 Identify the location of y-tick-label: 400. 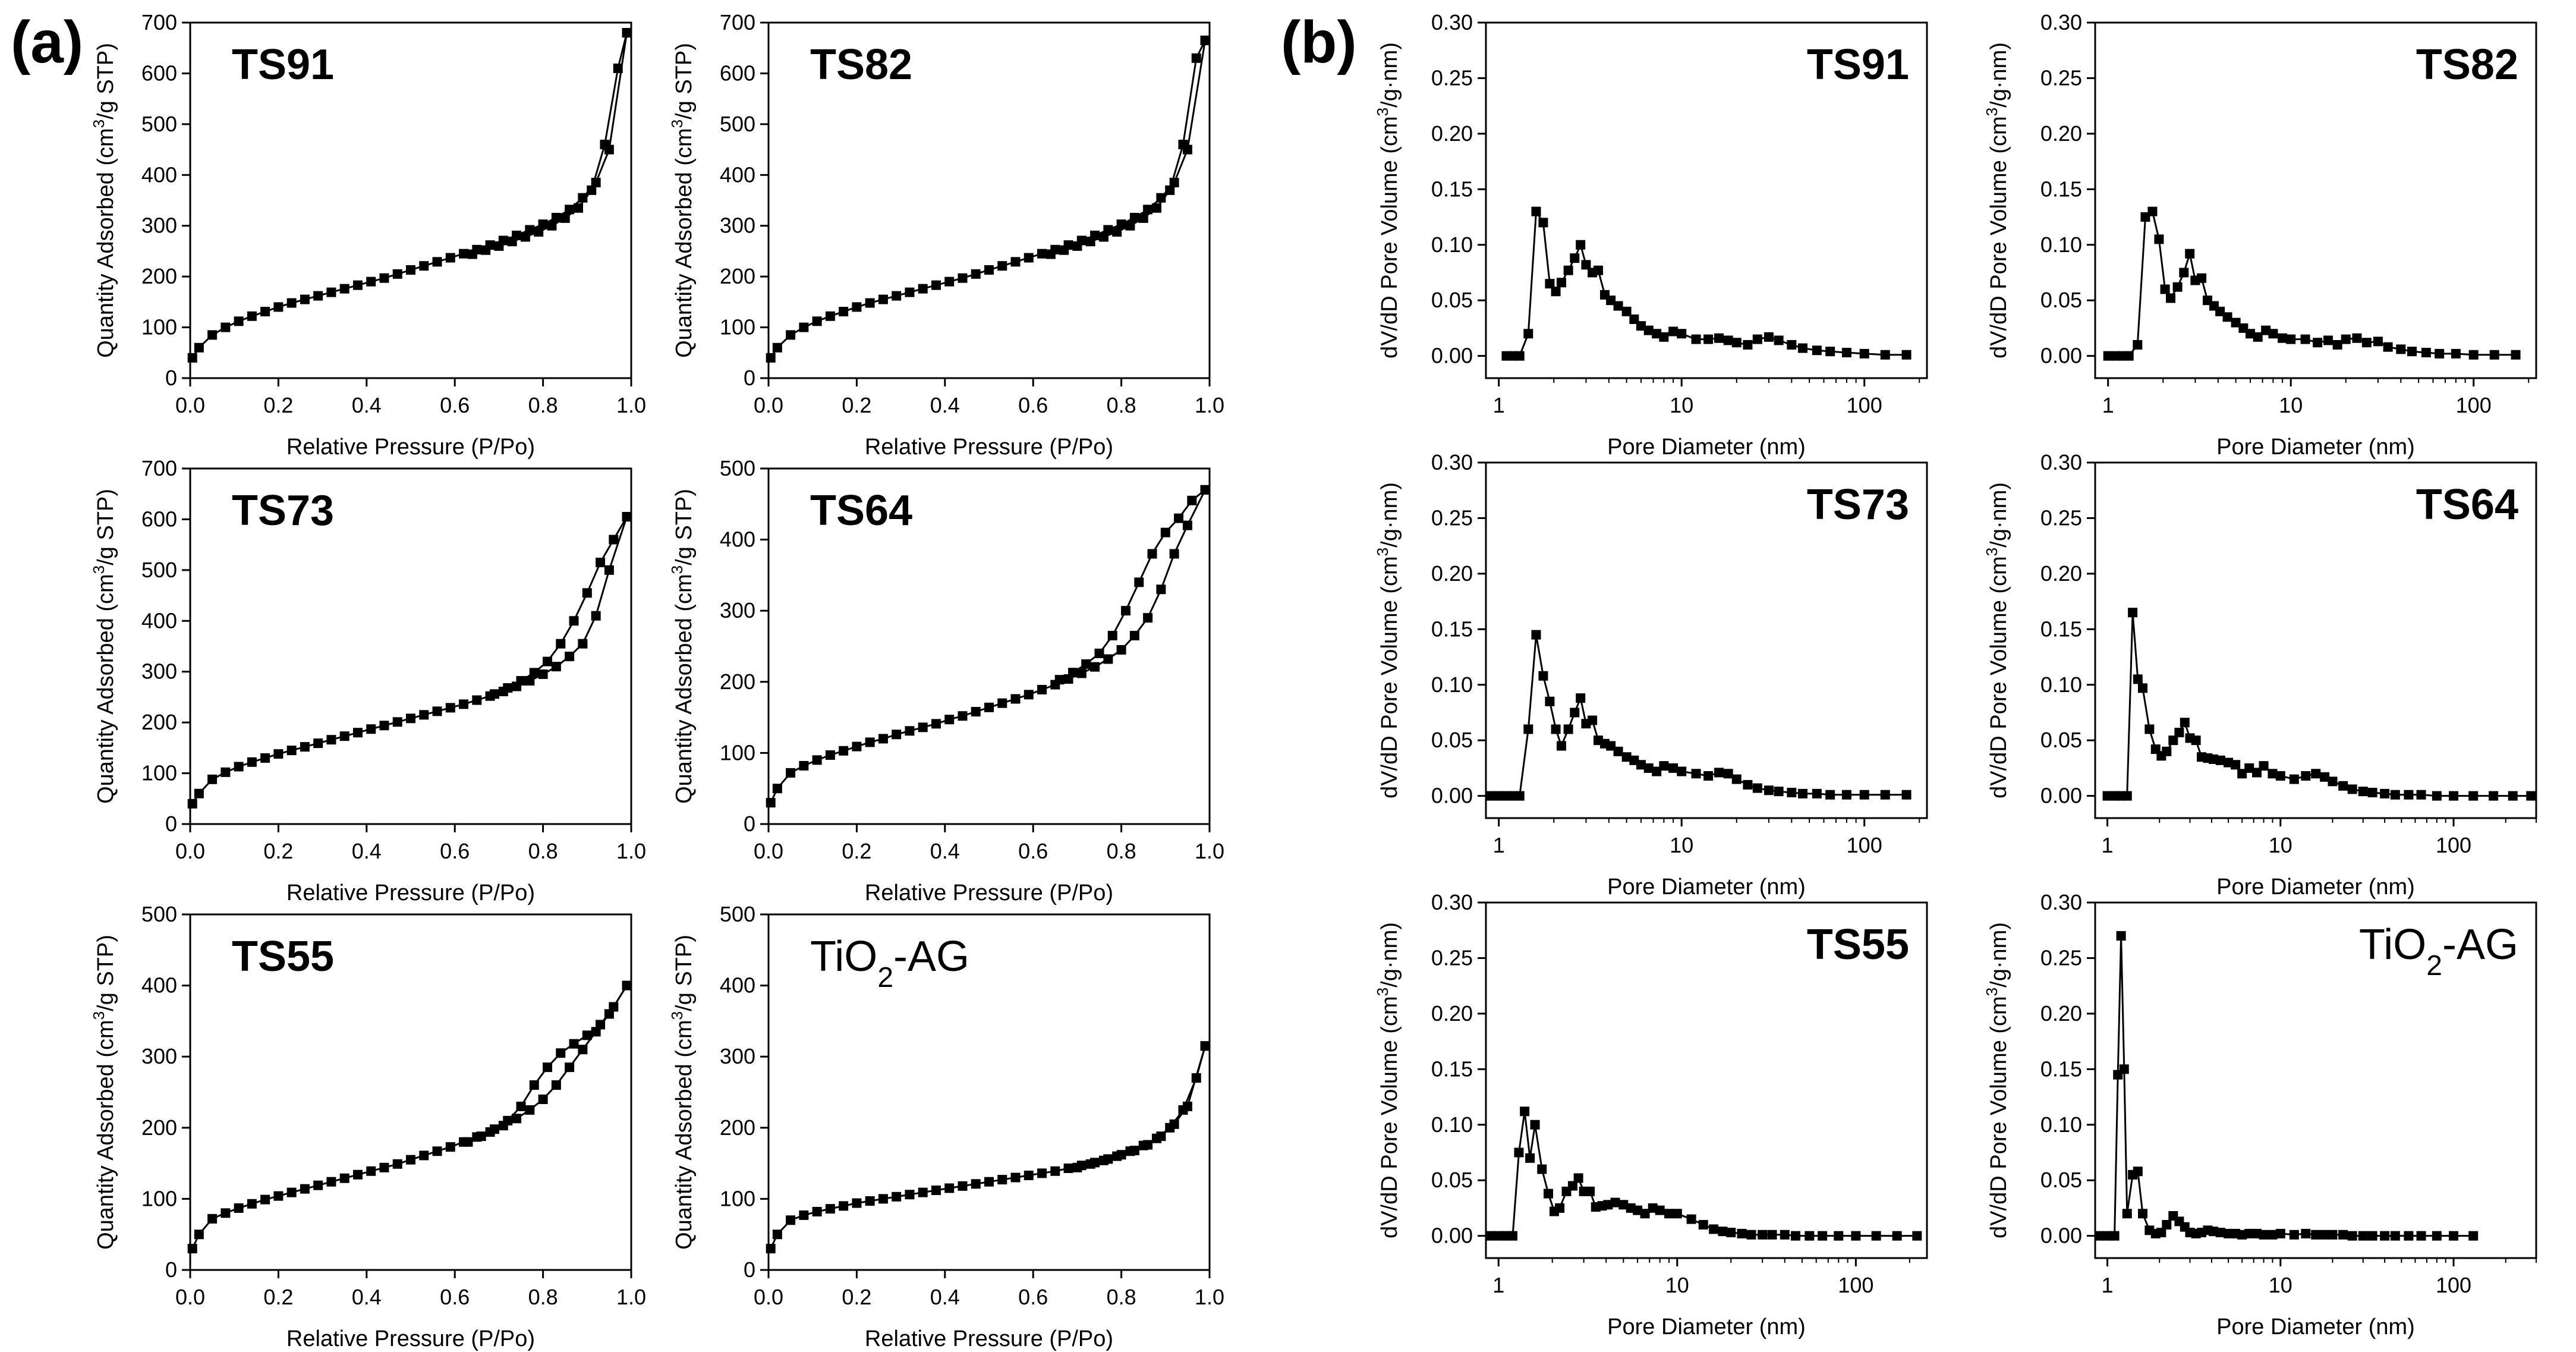
(159, 985).